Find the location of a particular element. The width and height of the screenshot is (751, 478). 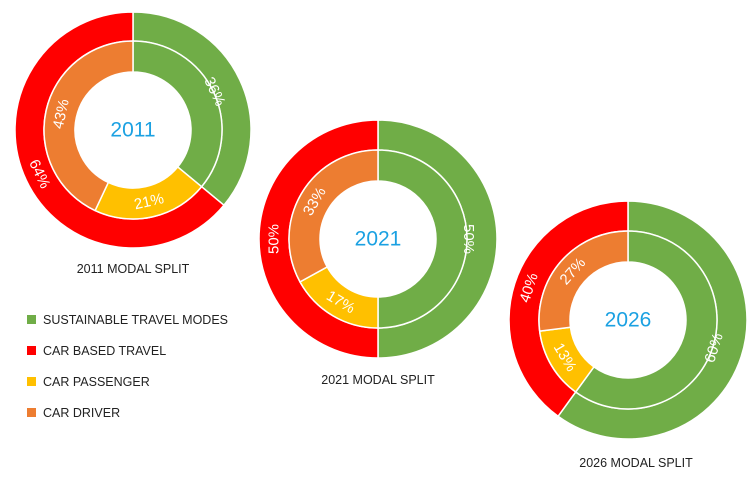

chart-title: 2011 MODAL SPLIT is located at coordinates (133, 269).